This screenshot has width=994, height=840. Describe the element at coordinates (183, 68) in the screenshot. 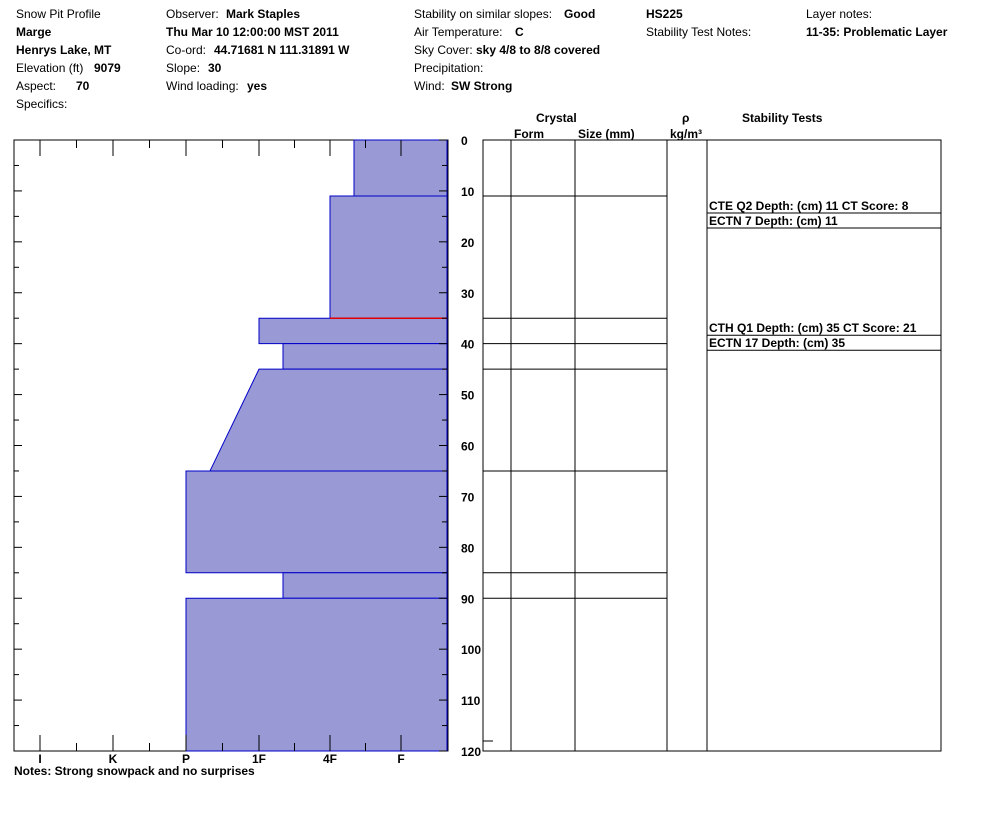

I see `slope-label: Slope:` at that location.